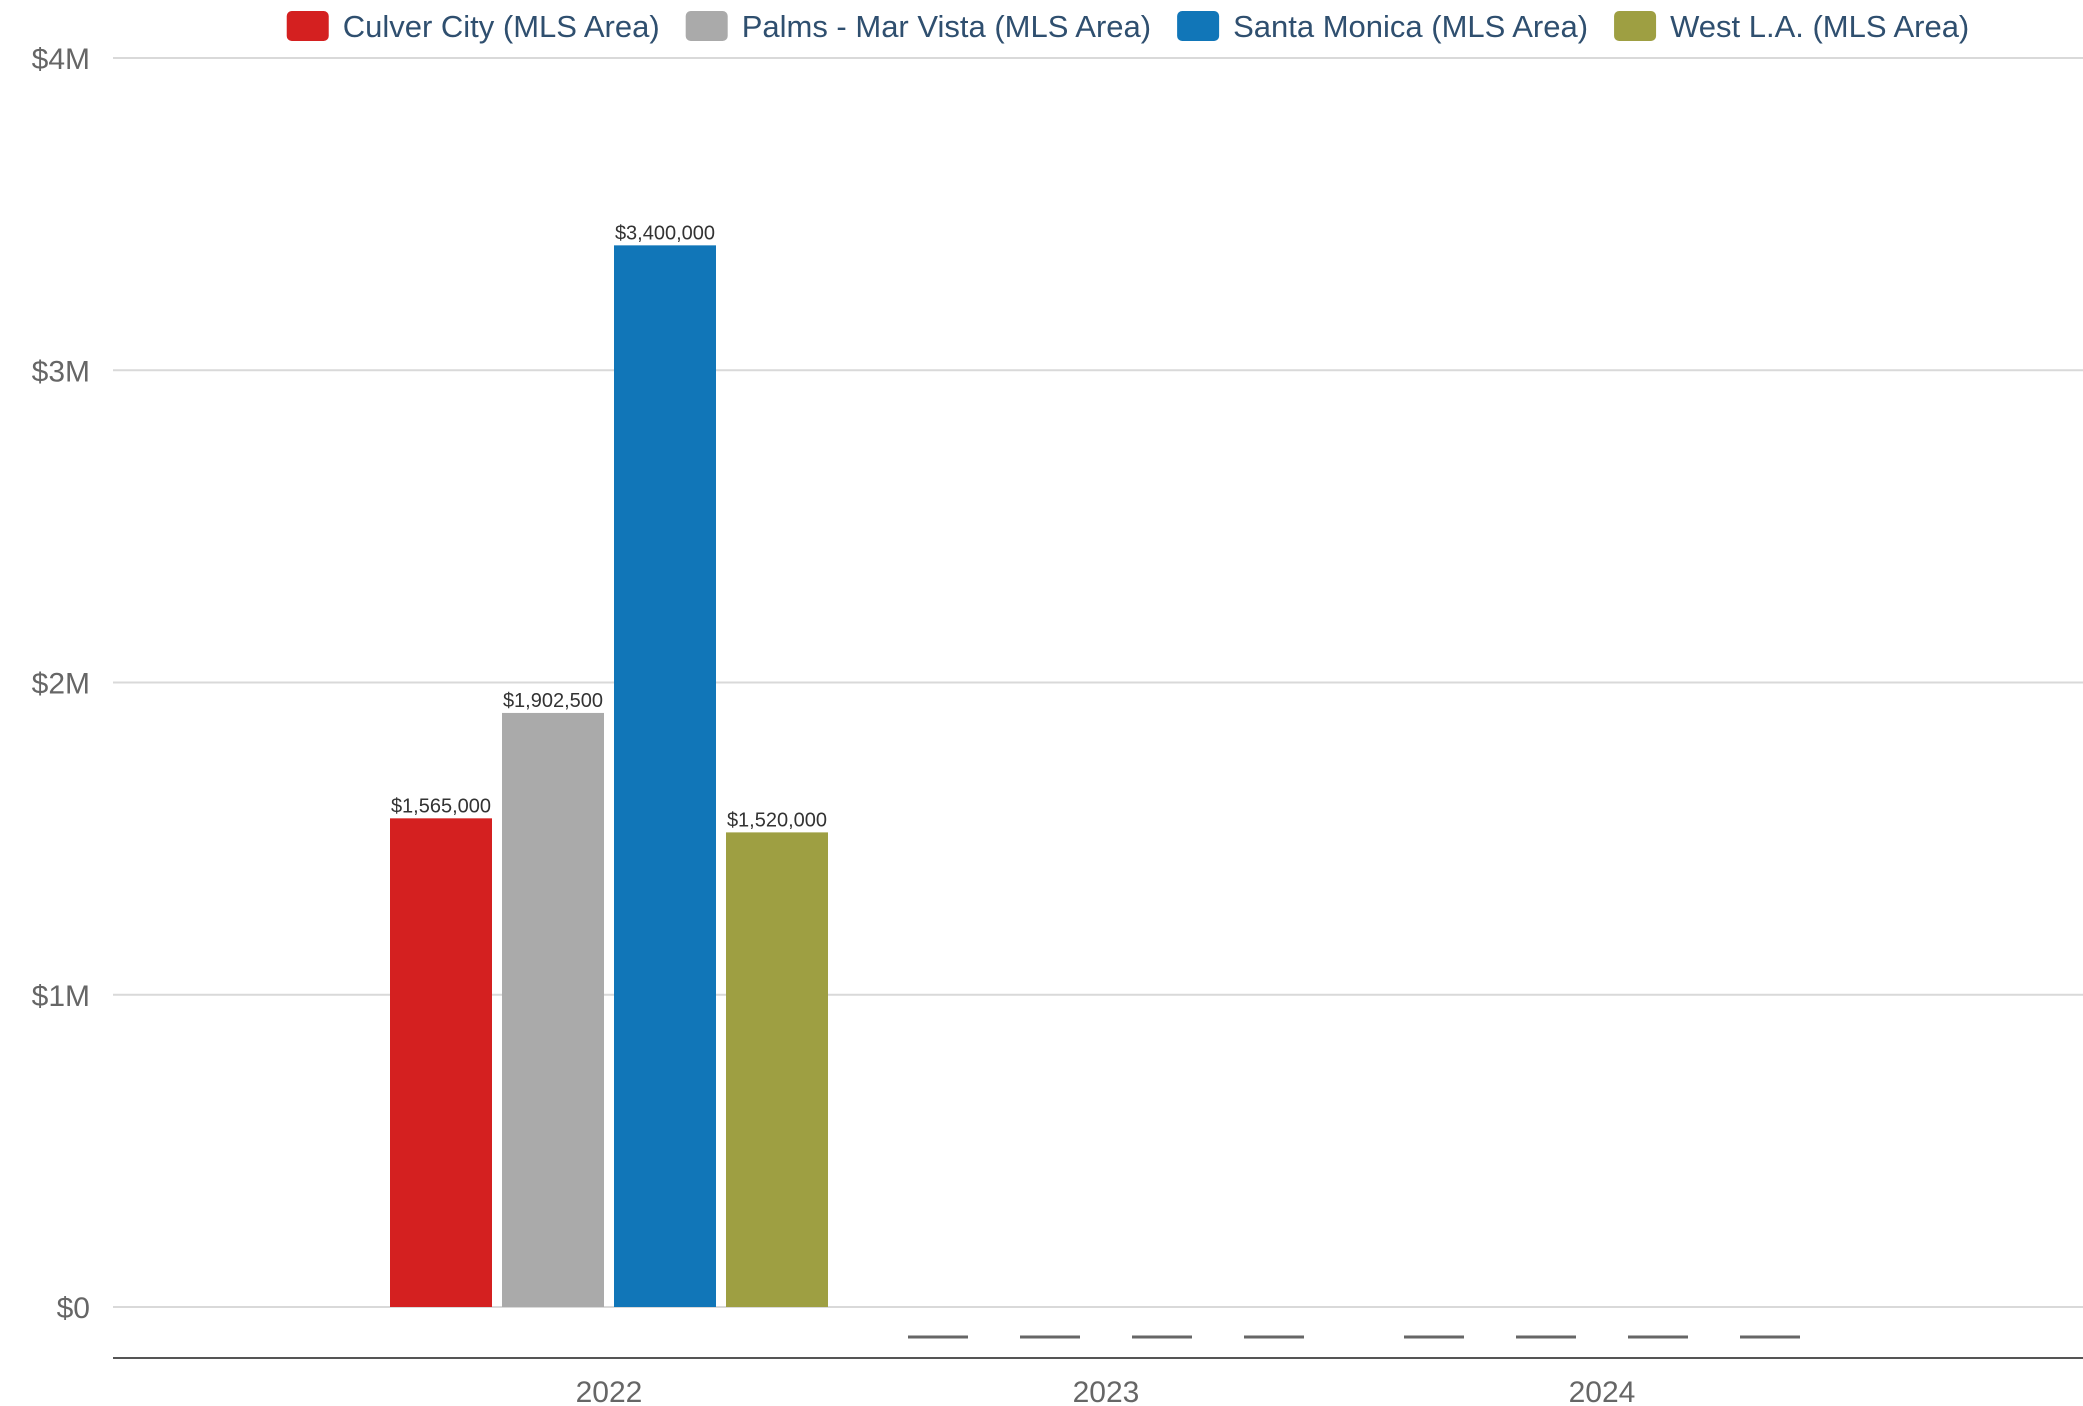 This screenshot has width=2083, height=1406. I want to click on x-tick-label: 2023, so click(1106, 1391).